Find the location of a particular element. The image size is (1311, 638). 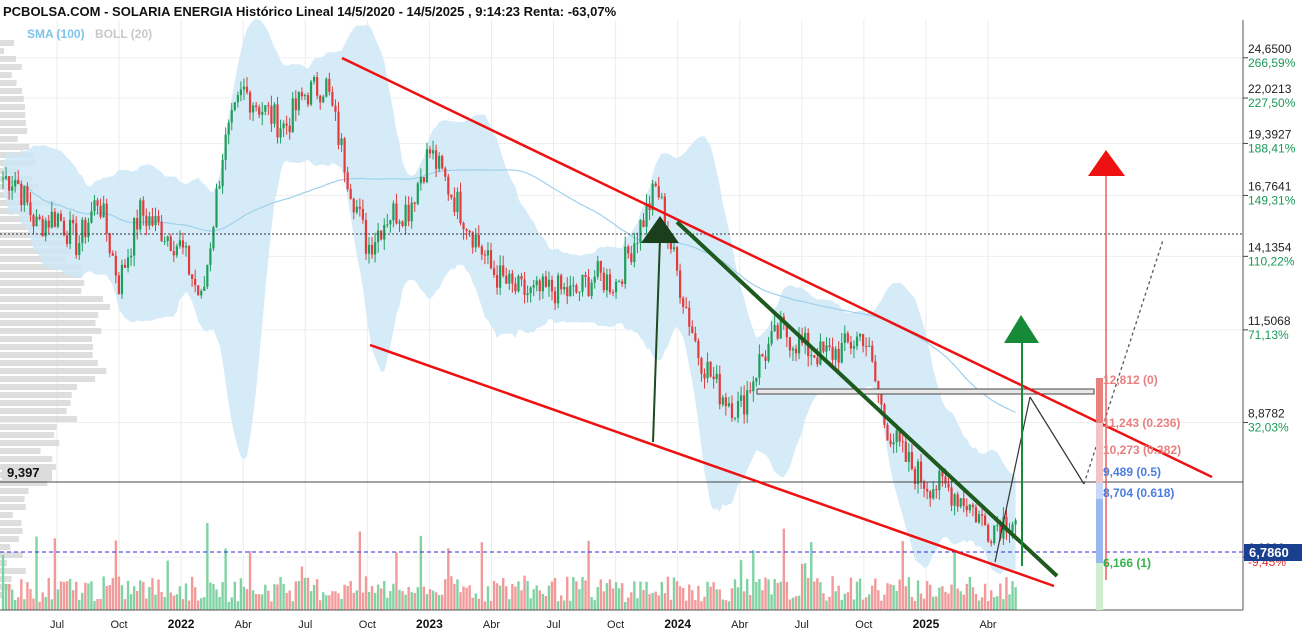

x-tick-label: Oct is located at coordinates (615, 625).